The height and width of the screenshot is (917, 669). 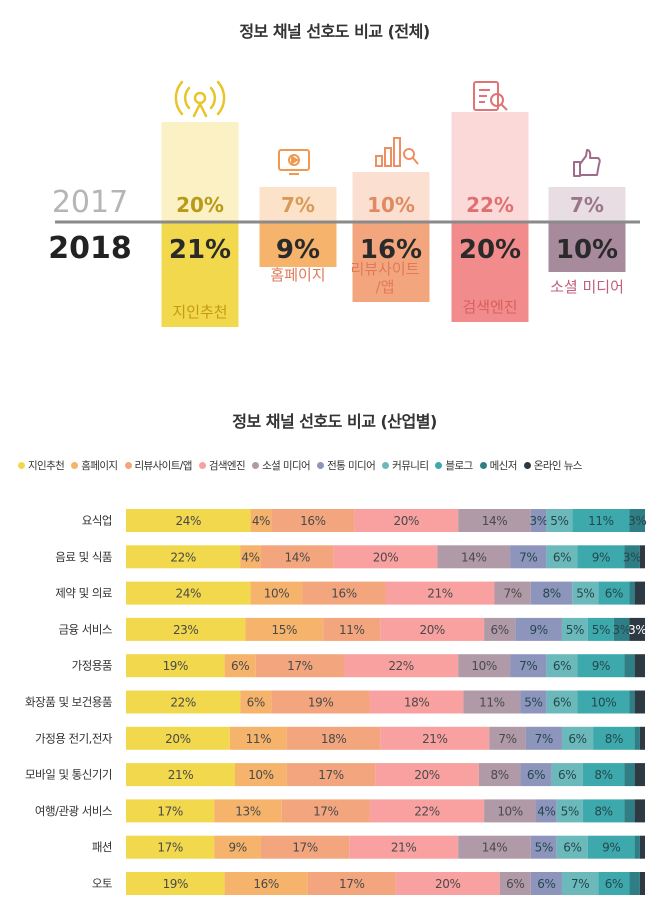 I want to click on value-label-2017-3: 22%, so click(x=490, y=205).